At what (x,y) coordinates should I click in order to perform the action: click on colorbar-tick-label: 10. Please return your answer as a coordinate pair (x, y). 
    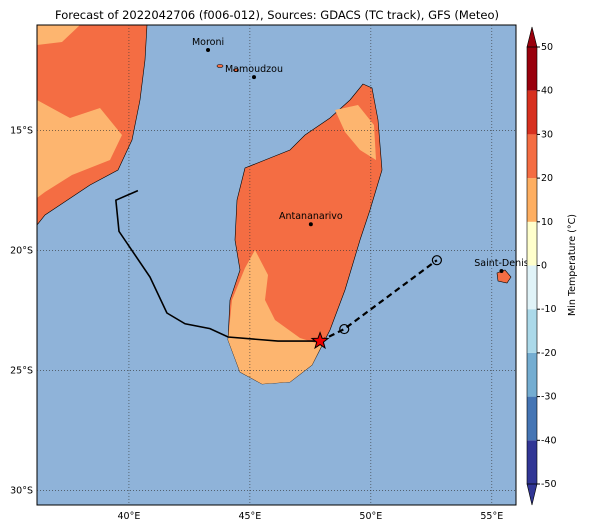
    Looking at the image, I should click on (547, 222).